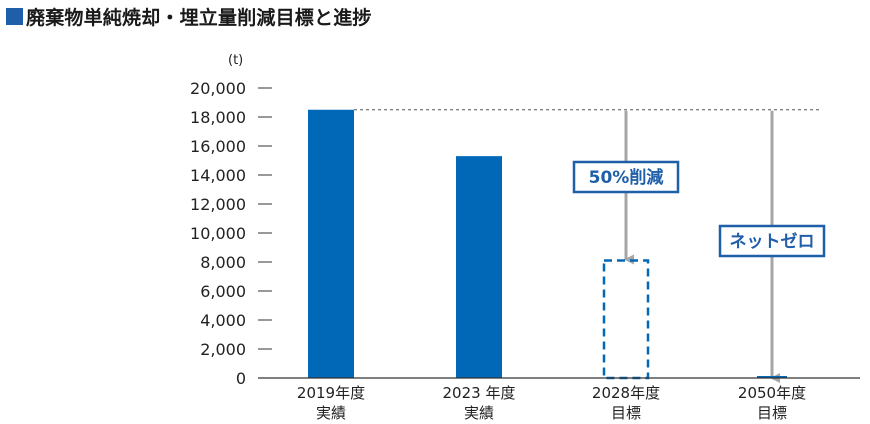 The width and height of the screenshot is (870, 424). I want to click on annotation-label: ネットゼロ, so click(772, 241).